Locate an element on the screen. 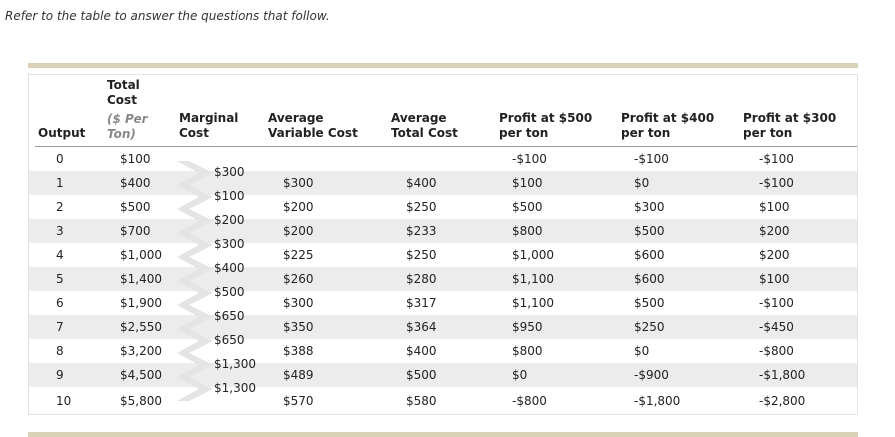 The height and width of the screenshot is (437, 895). table-row: 9 $4,500 $489 $500 $0 -$900 -$1,800 is located at coordinates (443, 375).